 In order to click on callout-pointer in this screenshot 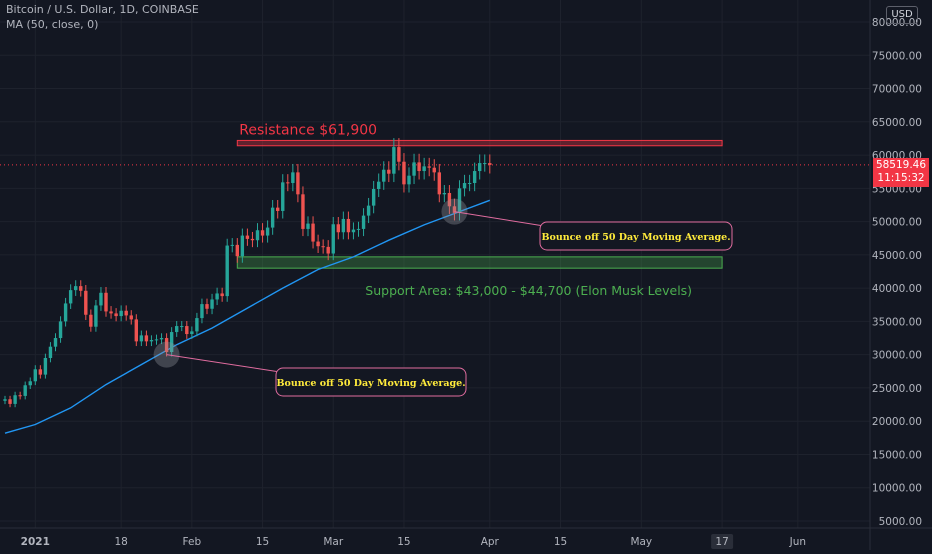, I will do `click(499, 219)`.